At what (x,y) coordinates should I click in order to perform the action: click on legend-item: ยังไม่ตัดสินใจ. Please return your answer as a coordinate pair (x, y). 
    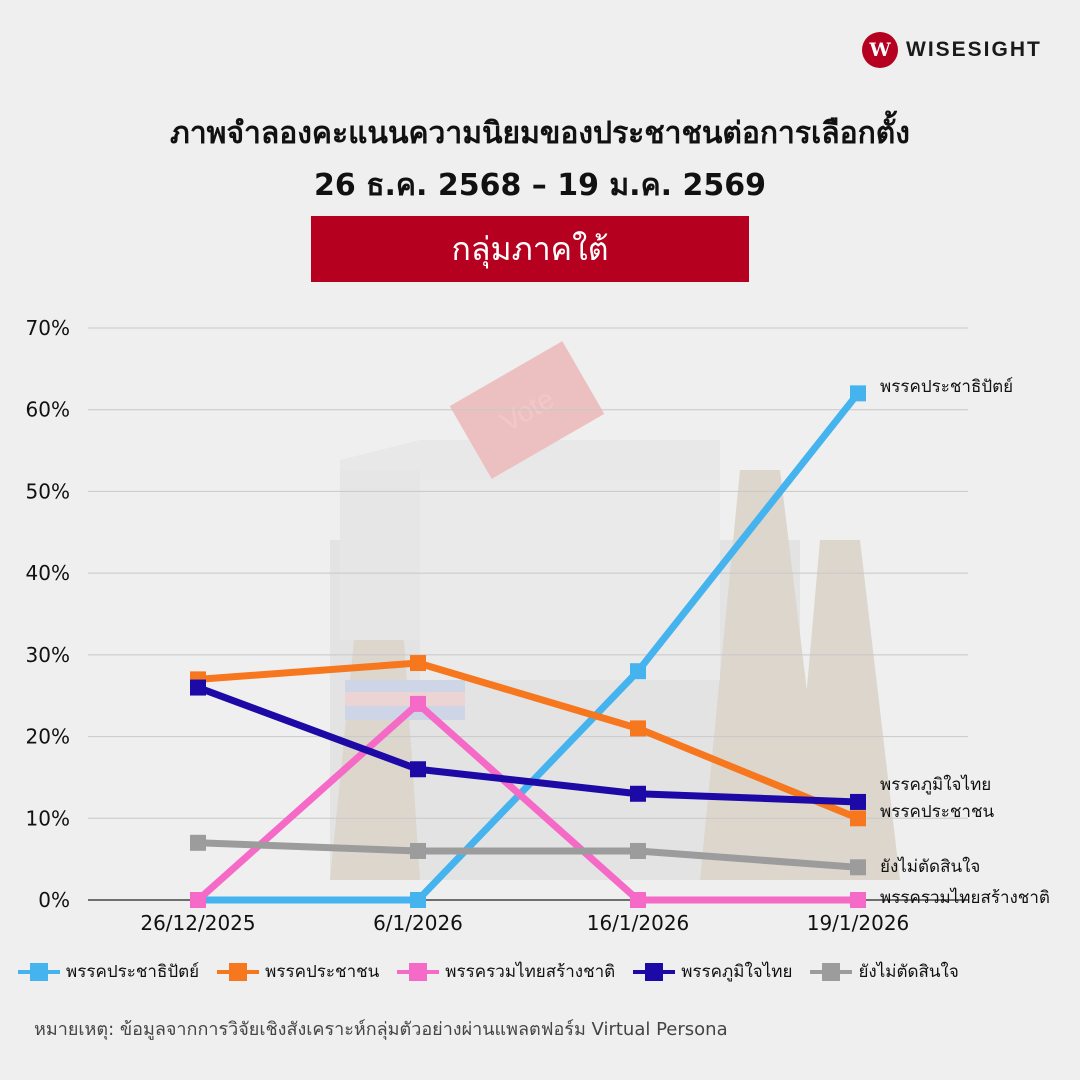
    Looking at the image, I should click on (884, 971).